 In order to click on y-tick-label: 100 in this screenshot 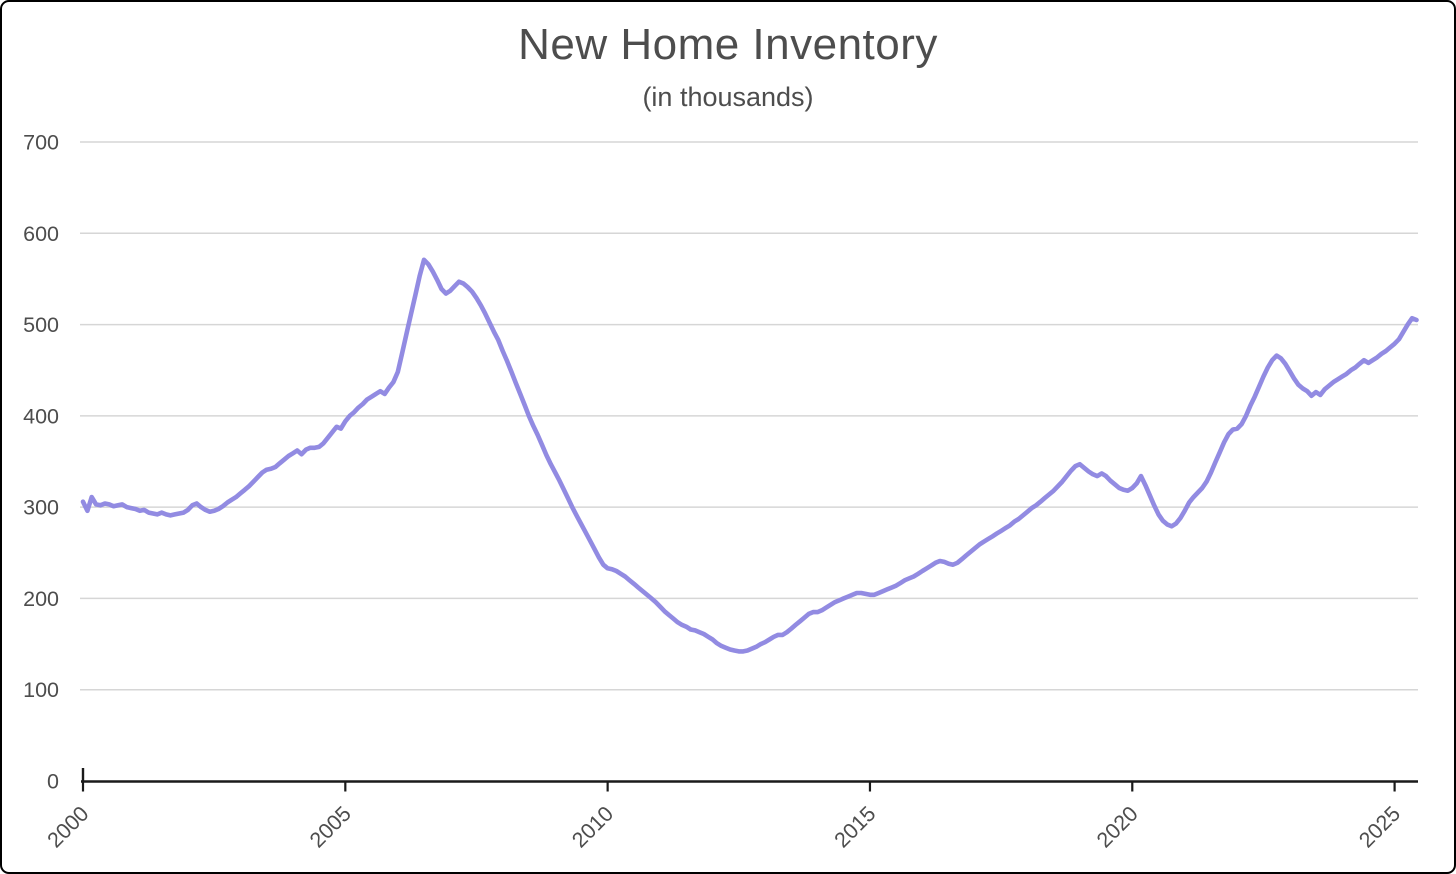, I will do `click(41, 690)`.